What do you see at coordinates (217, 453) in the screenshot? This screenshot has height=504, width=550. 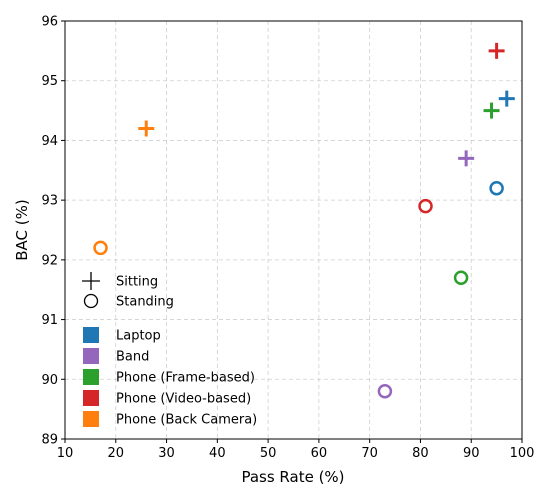 I see `x-tick-label: 40` at bounding box center [217, 453].